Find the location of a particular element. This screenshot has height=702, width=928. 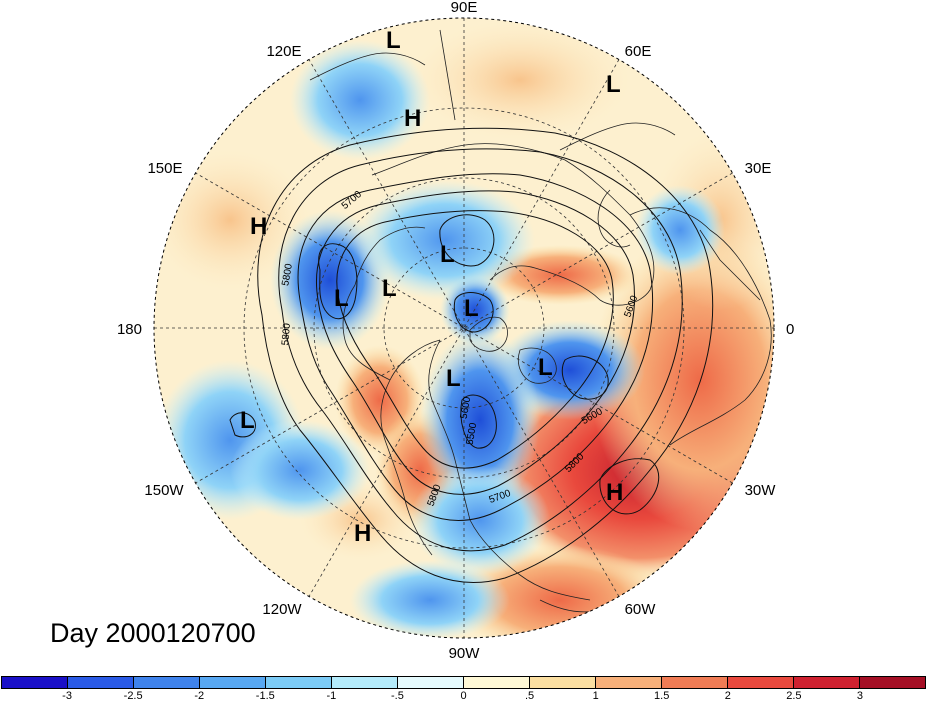

colorbar-tick-label: -3 is located at coordinates (67, 696).